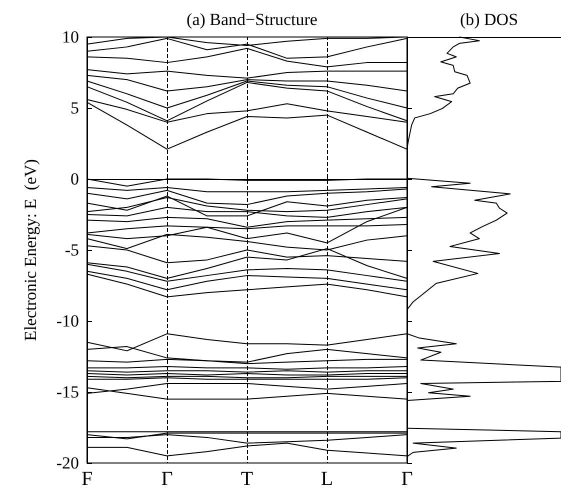 The height and width of the screenshot is (492, 561). What do you see at coordinates (67, 463) in the screenshot?
I see `y-tick-label: -20` at bounding box center [67, 463].